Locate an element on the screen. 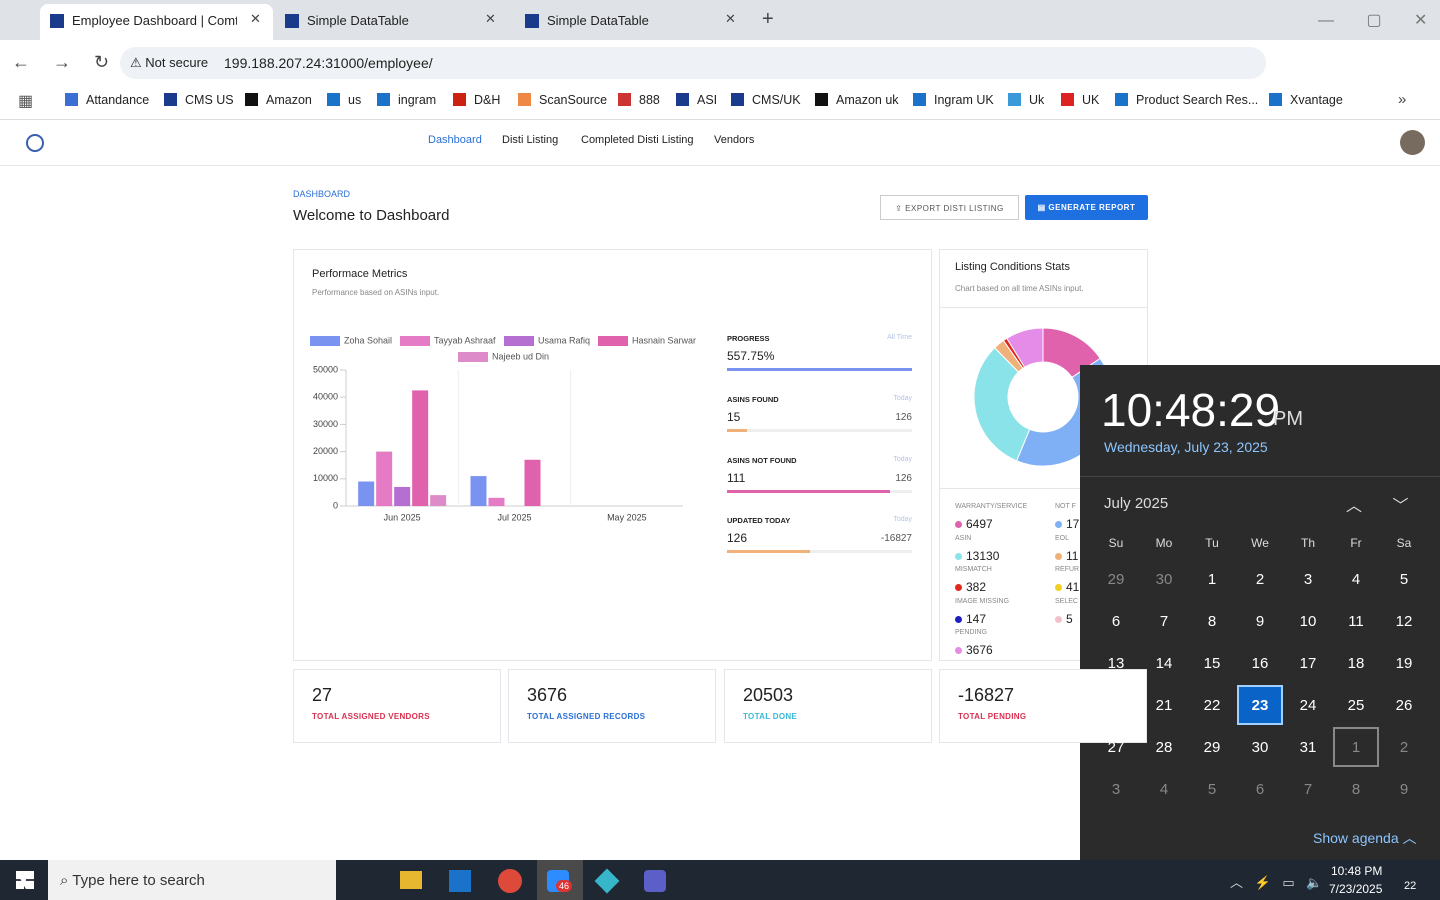  bookmark: ScanSource is located at coordinates (573, 100).